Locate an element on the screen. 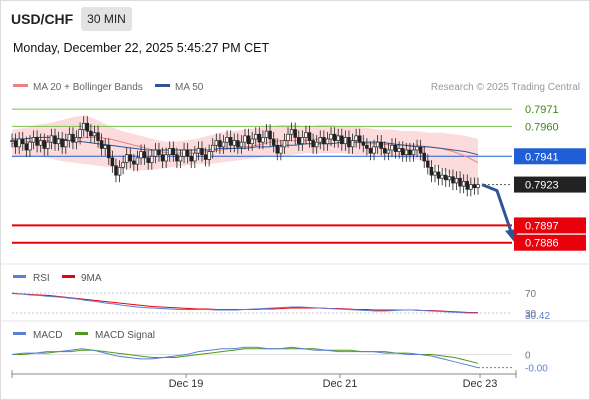 This screenshot has height=400, width=590. x-tick-label: Dec 21 is located at coordinates (340, 384).